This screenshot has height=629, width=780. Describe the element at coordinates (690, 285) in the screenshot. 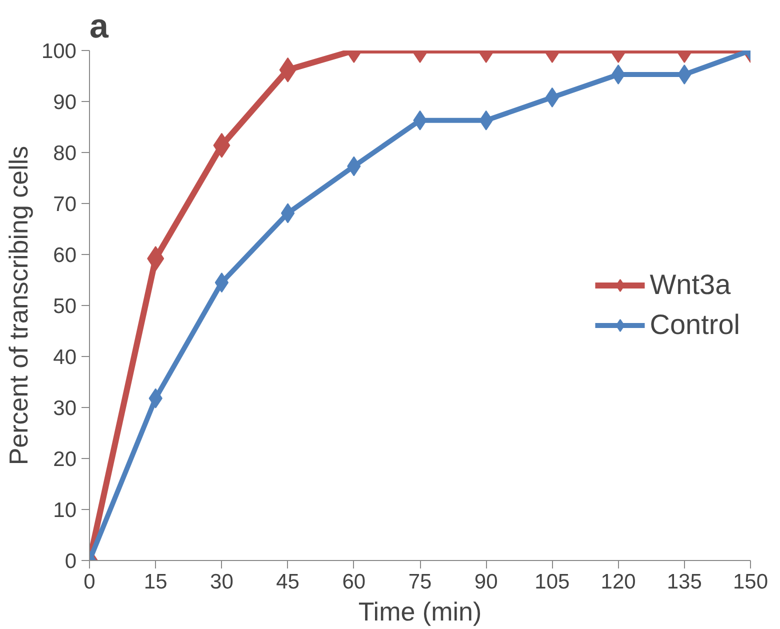

I see `legend-label: Wnt3a` at that location.